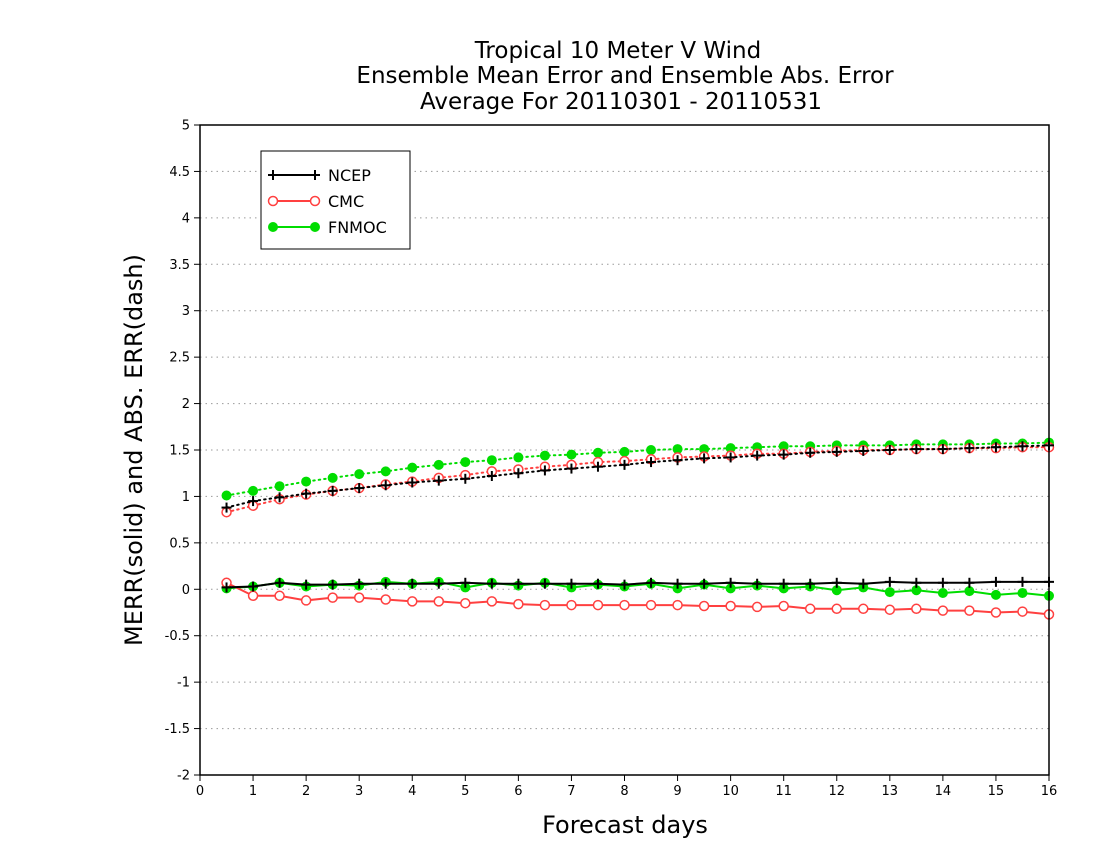 This screenshot has height=850, width=1100. Describe the element at coordinates (943, 791) in the screenshot. I see `x-tick-label: 14` at that location.